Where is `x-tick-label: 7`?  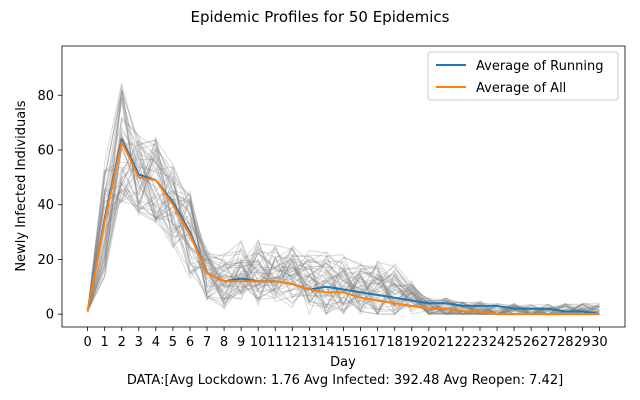
x-tick-label: 7 is located at coordinates (207, 342).